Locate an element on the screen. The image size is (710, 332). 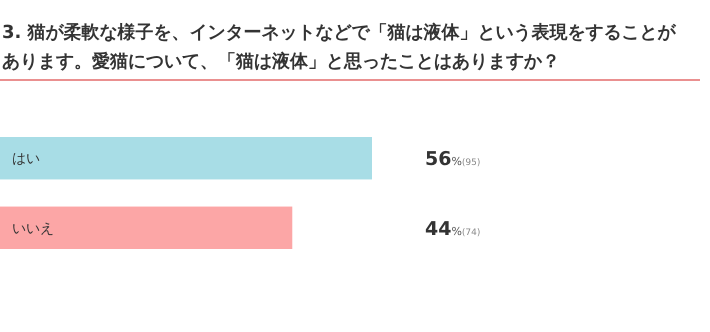
y-tick-label: はい is located at coordinates (26, 159).